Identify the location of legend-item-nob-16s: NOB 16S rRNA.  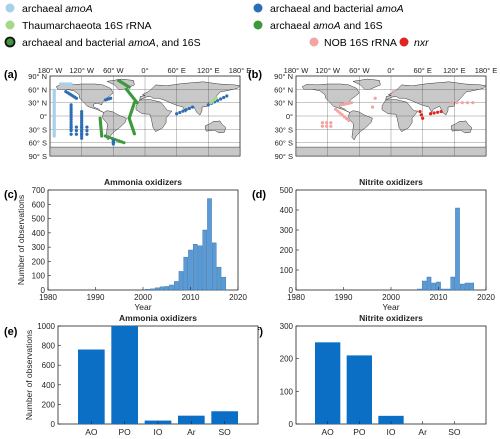
(353, 43).